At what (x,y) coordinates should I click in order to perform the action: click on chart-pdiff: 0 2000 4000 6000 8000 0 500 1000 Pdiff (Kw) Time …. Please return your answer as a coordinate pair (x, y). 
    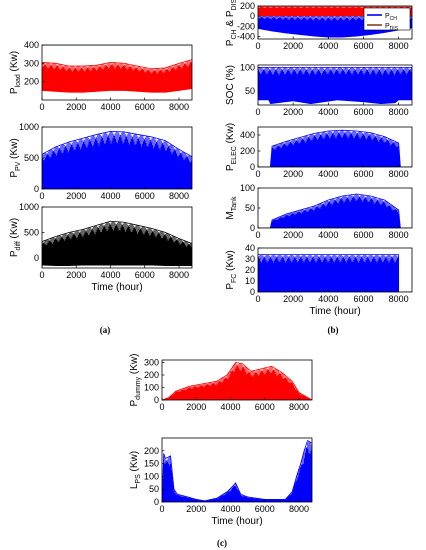
    Looking at the image, I should click on (101, 247).